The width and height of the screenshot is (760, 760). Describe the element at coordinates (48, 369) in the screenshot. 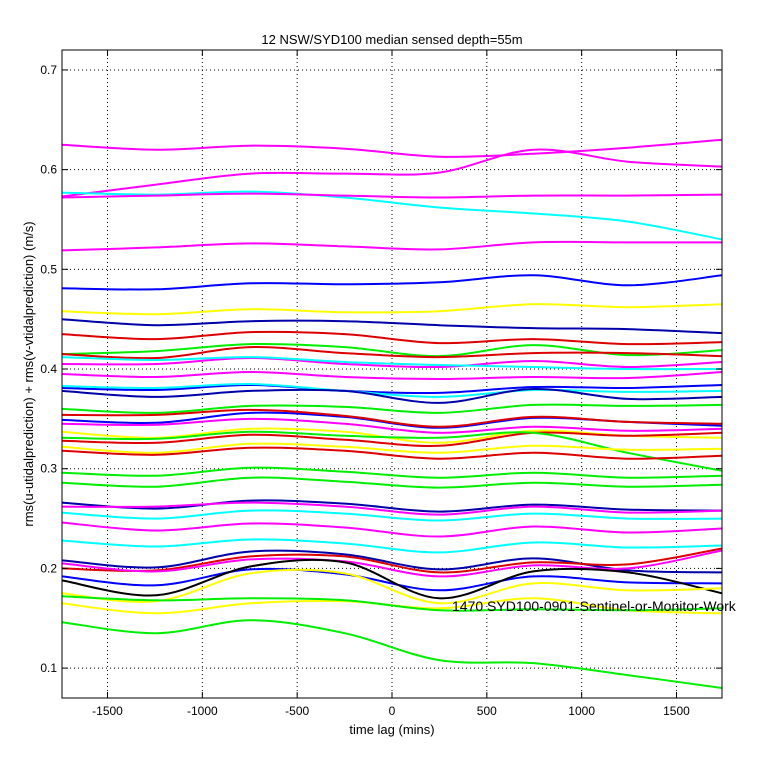

I see `y-tick-label: 0.4` at that location.